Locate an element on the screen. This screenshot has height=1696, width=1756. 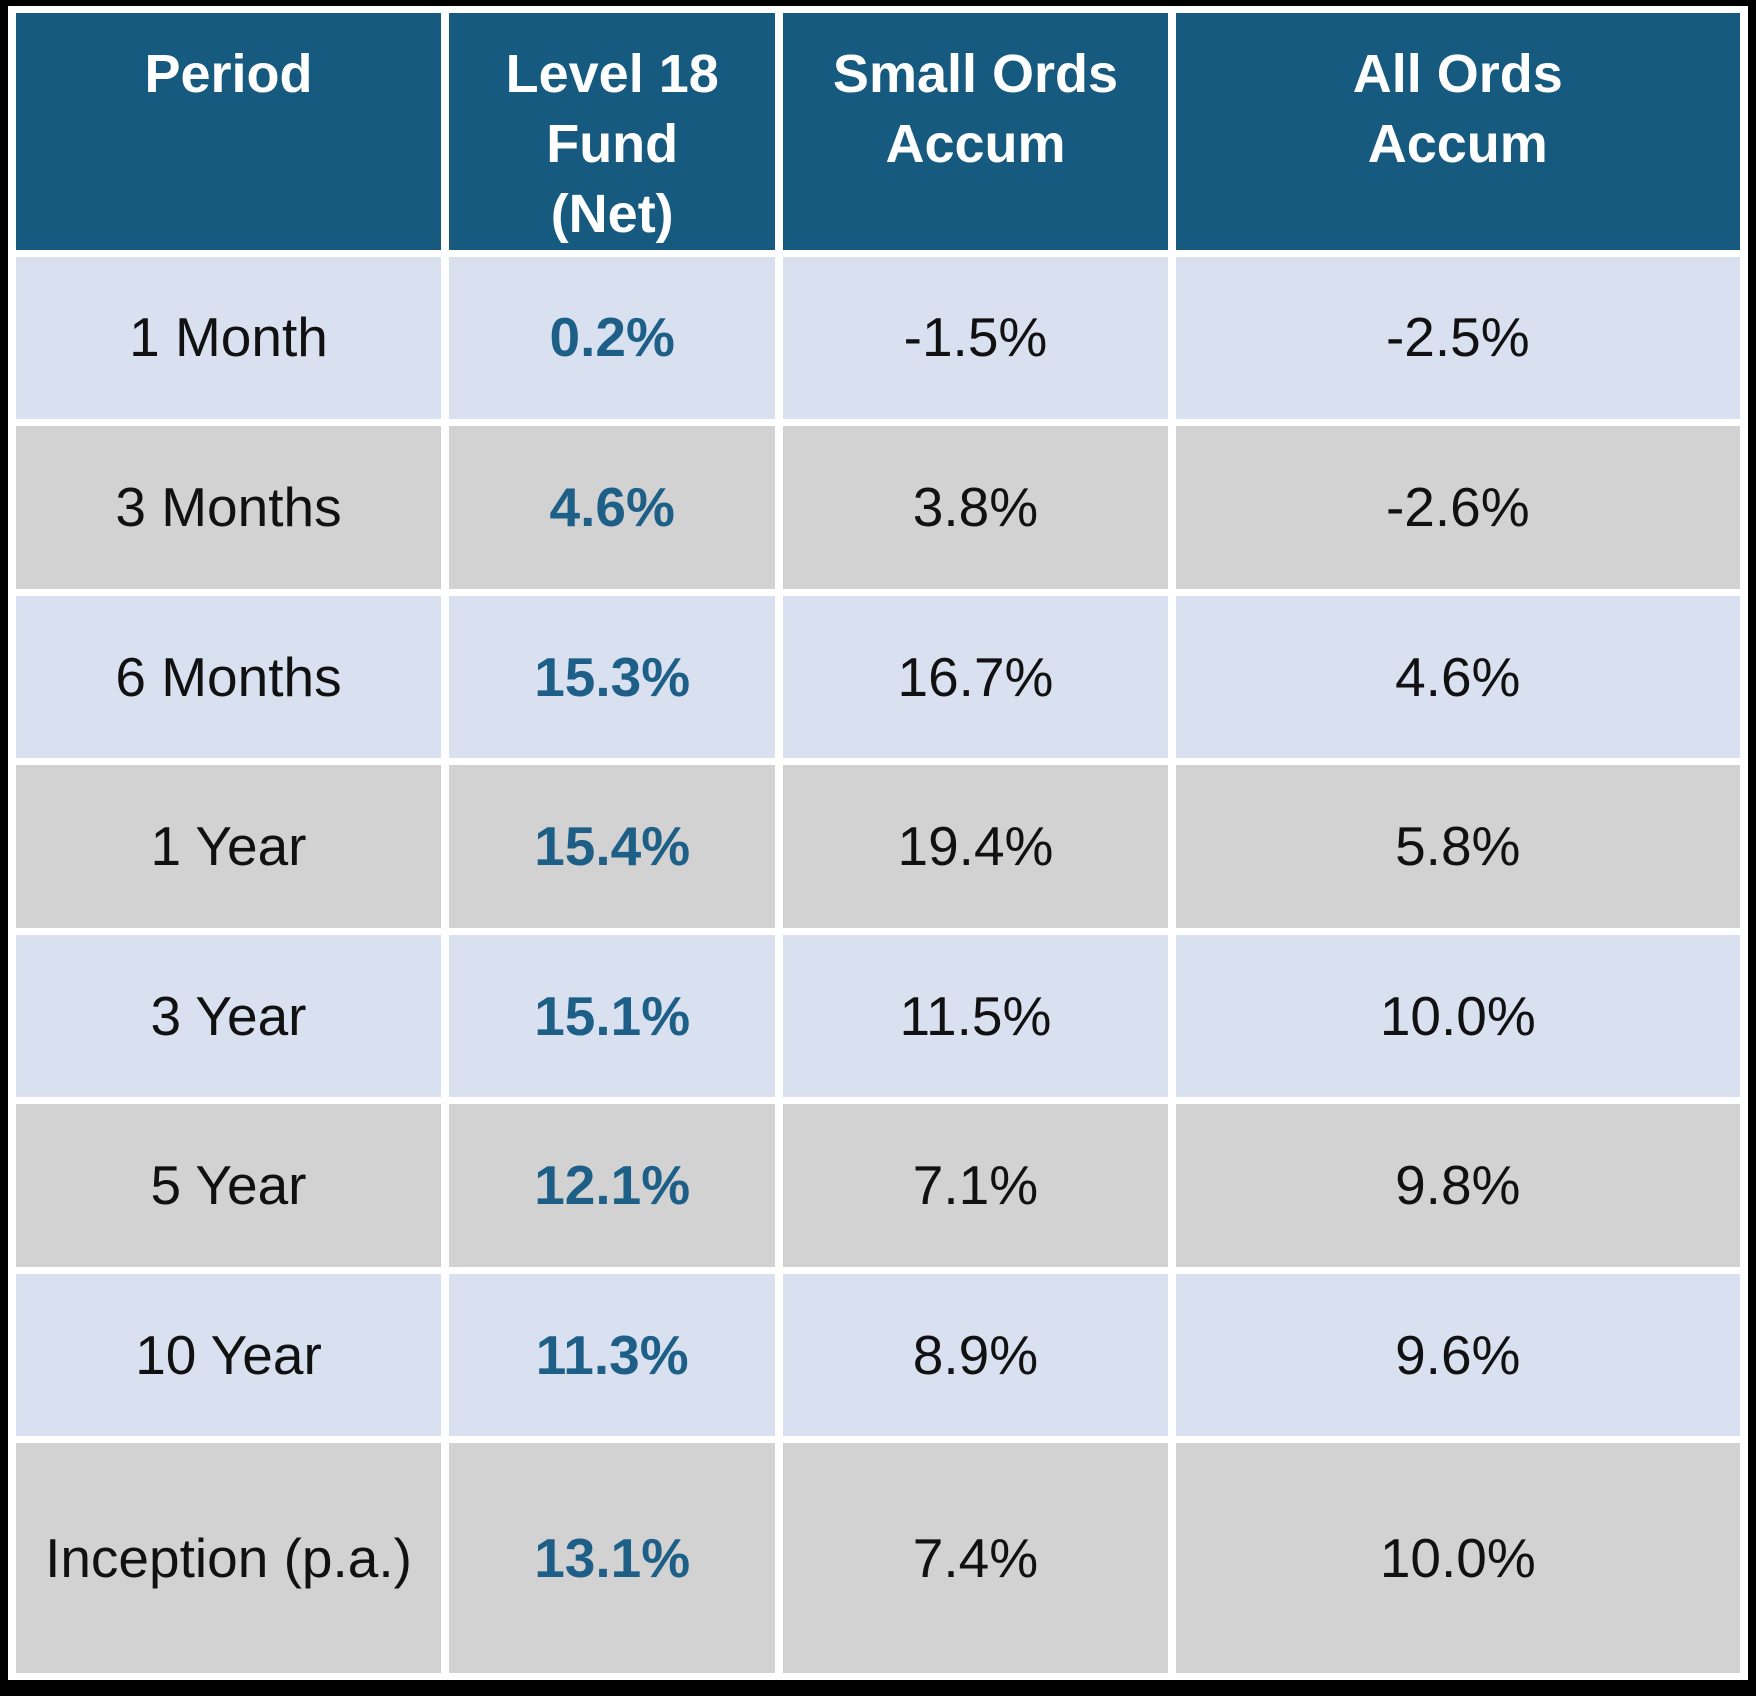
column-header-small-ords: Small Ords Accum is located at coordinates (975, 131).